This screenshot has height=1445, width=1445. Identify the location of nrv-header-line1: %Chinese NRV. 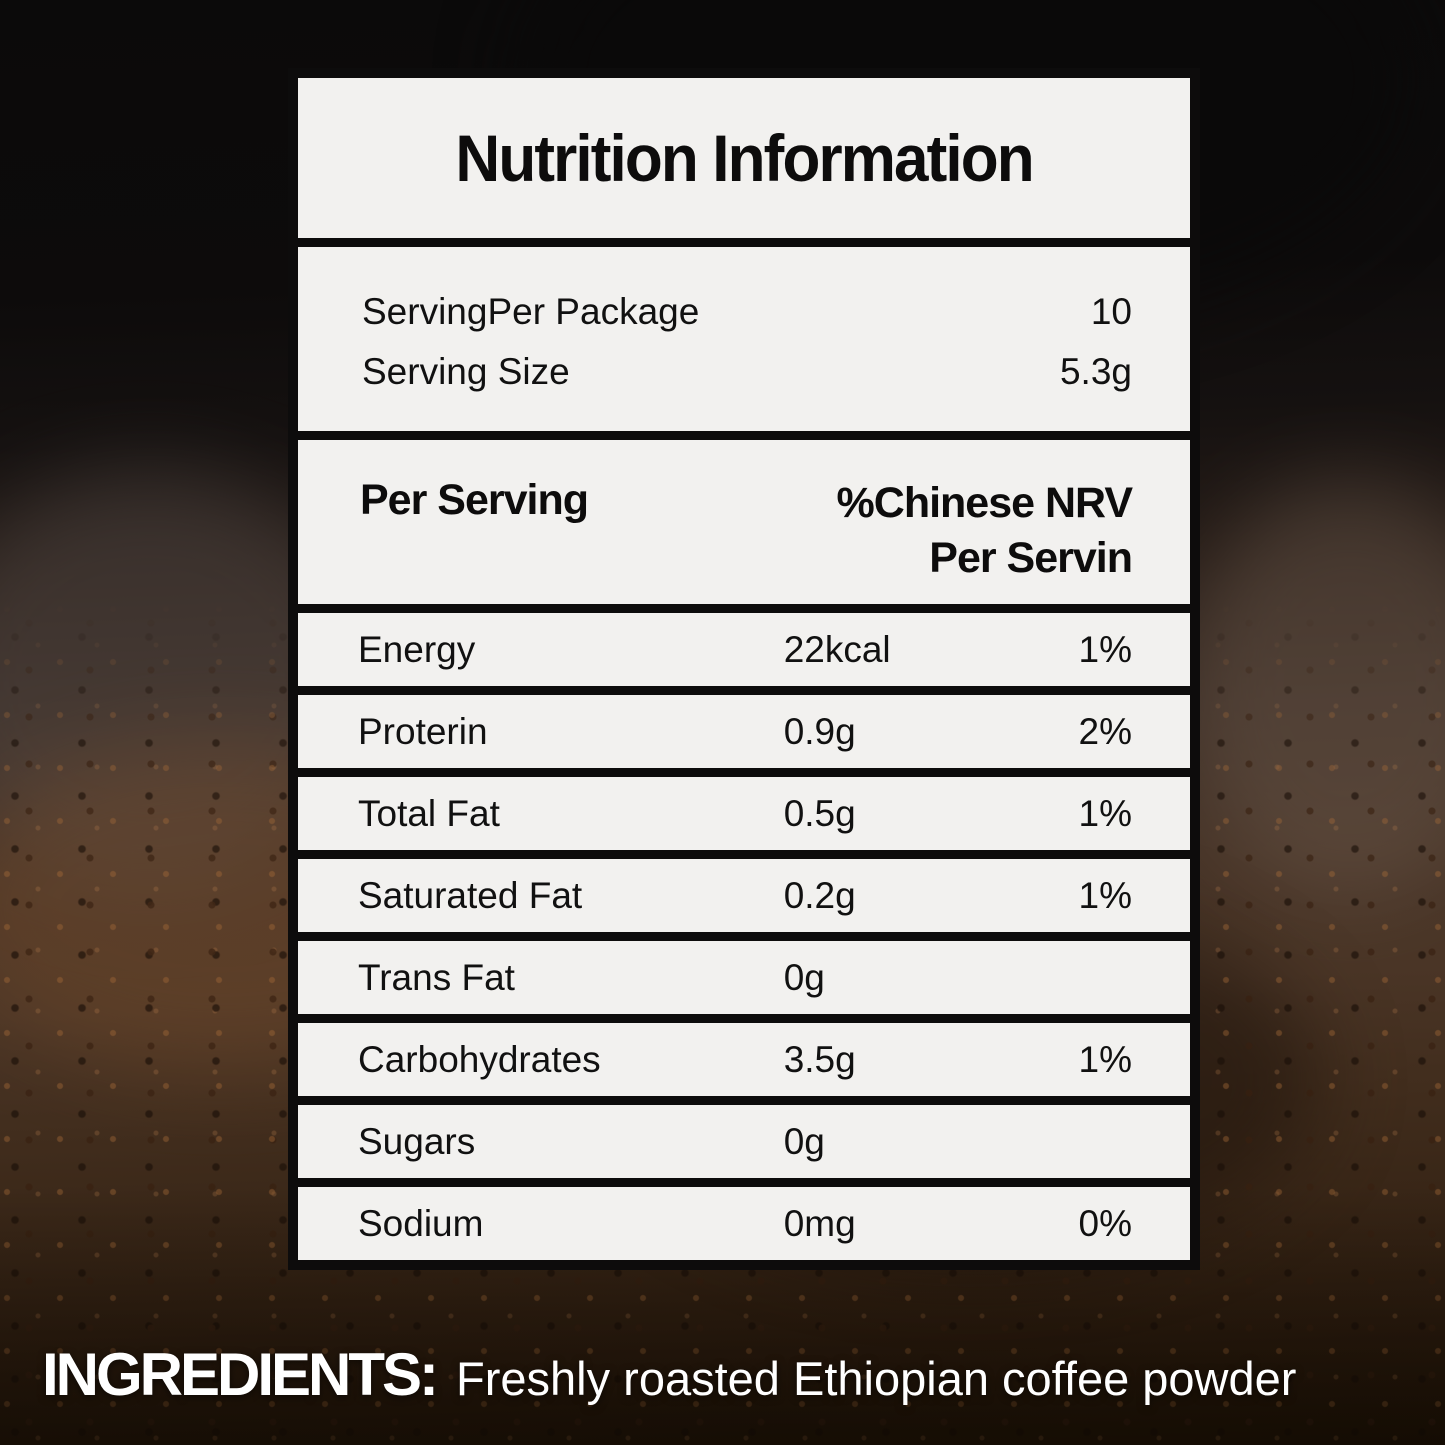
(984, 503).